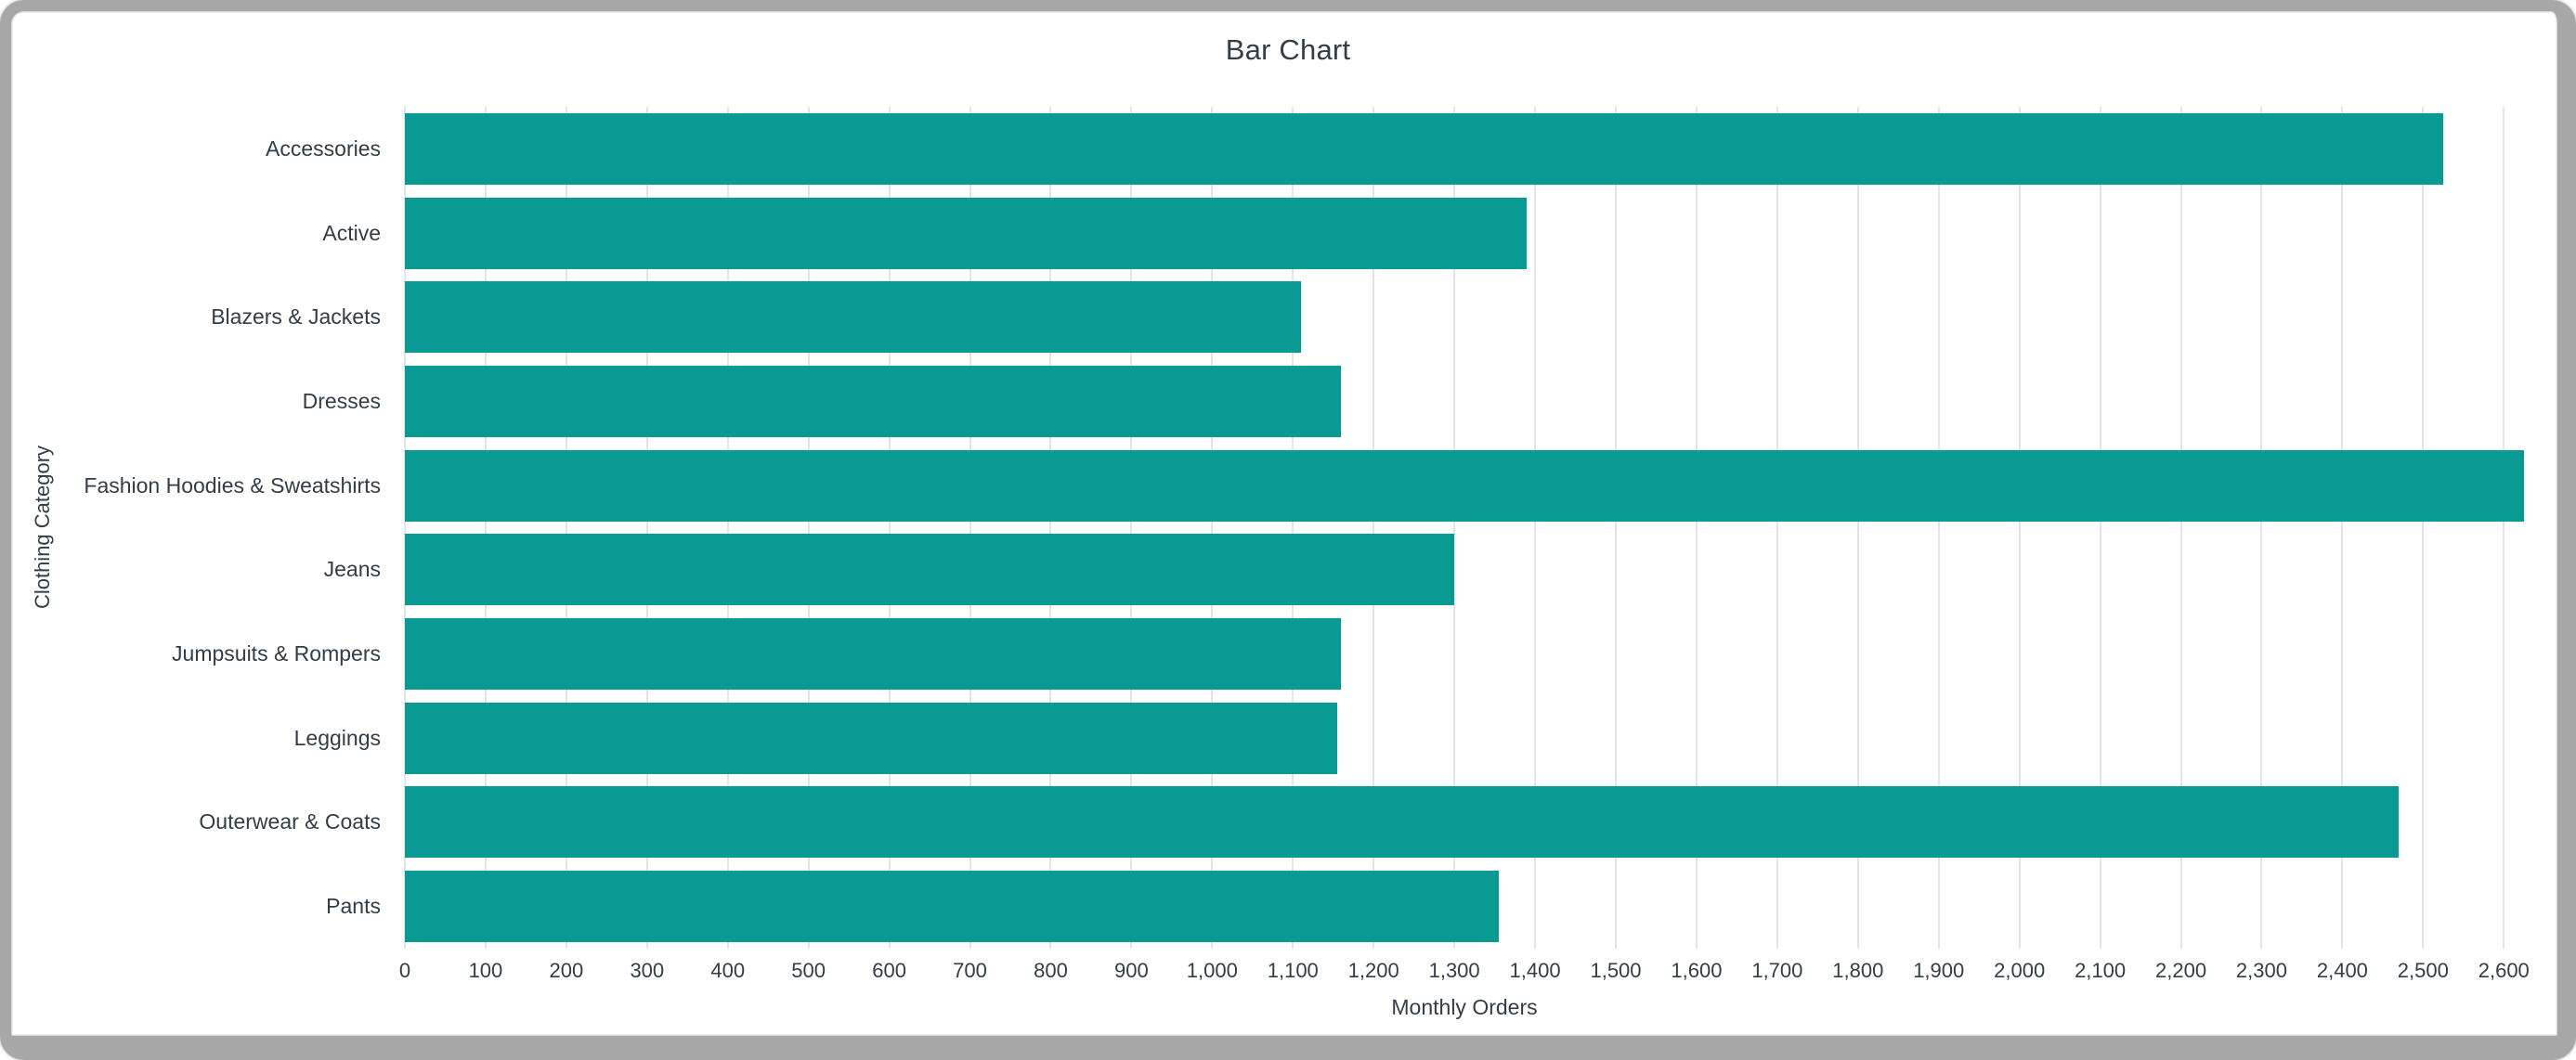 The height and width of the screenshot is (1060, 2576). What do you see at coordinates (2181, 970) in the screenshot?
I see `x-tick-label-2200: 2,200` at bounding box center [2181, 970].